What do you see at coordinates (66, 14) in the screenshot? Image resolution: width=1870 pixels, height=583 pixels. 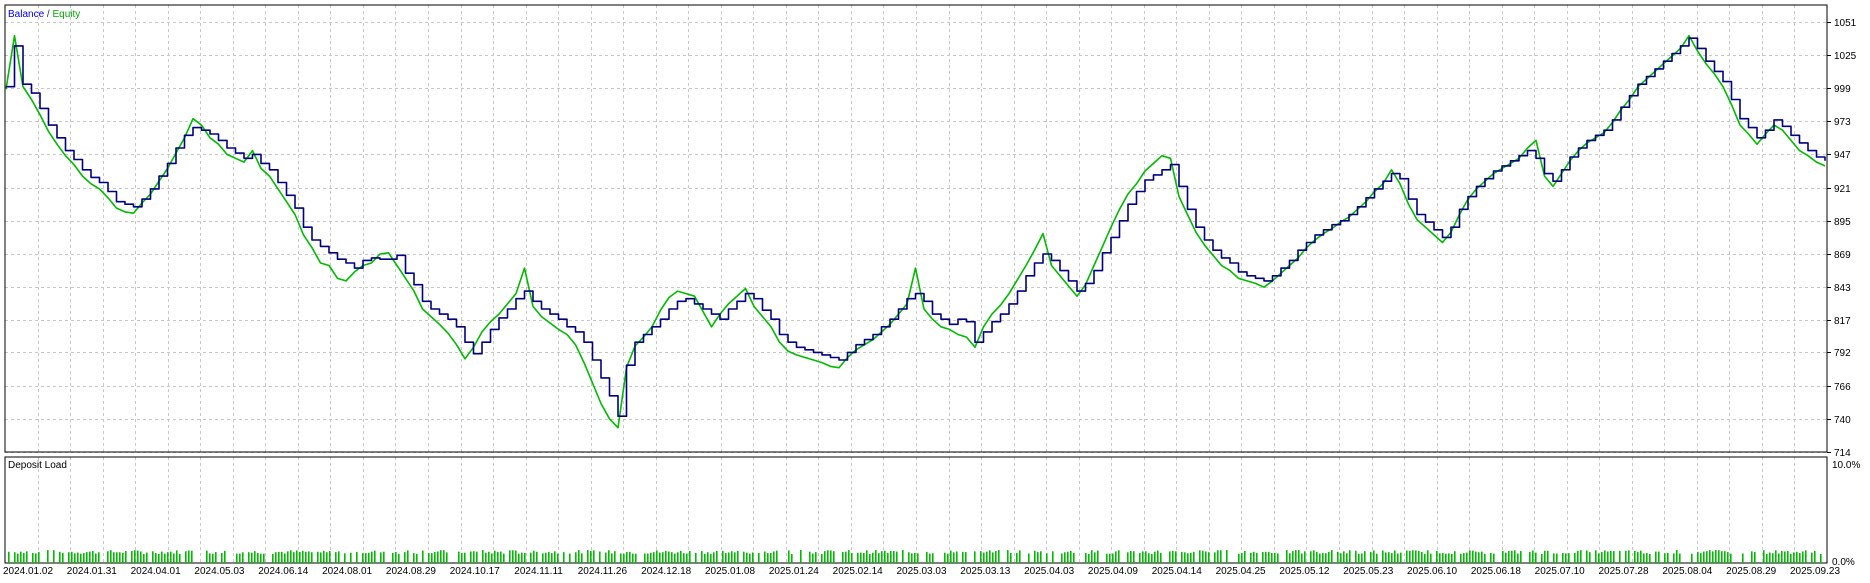 I see `legend-equity: Equity` at bounding box center [66, 14].